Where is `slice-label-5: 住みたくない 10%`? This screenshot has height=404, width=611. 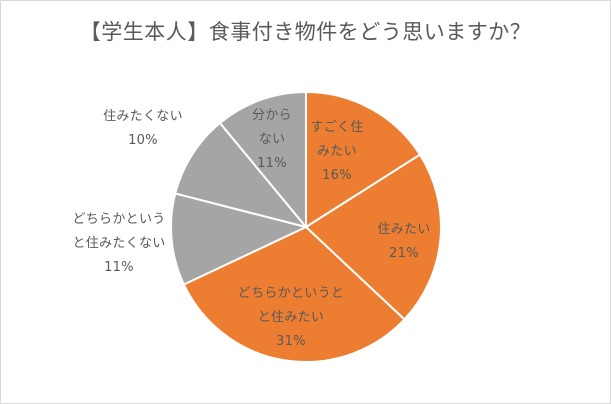 slice-label-5: 住みたくない 10% is located at coordinates (143, 128).